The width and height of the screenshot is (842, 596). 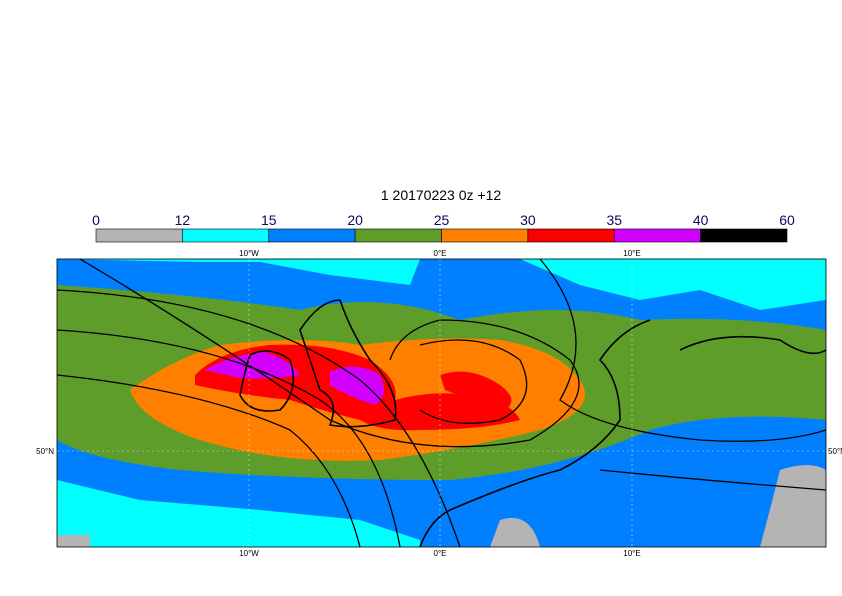 I want to click on colorbar-label: 25, so click(x=442, y=220).